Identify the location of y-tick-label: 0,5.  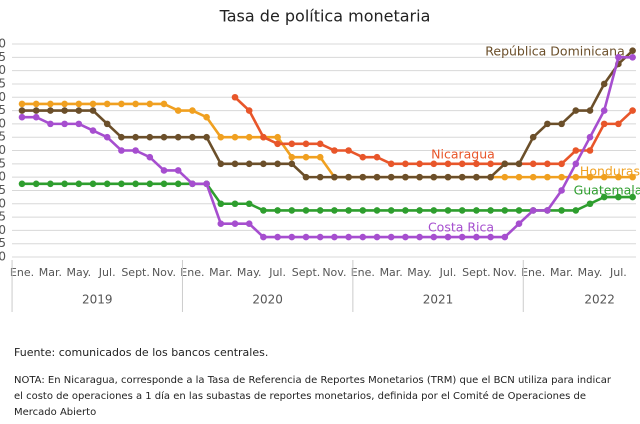
(3, 243).